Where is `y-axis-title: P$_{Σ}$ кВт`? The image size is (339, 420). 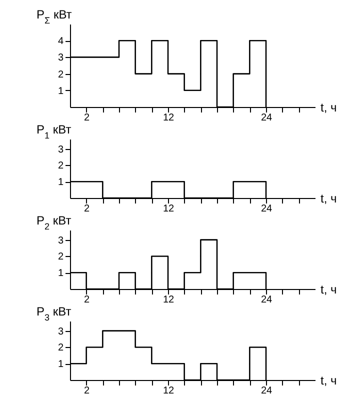 y-axis-title: P$_{Σ}$ кВт is located at coordinates (54, 17).